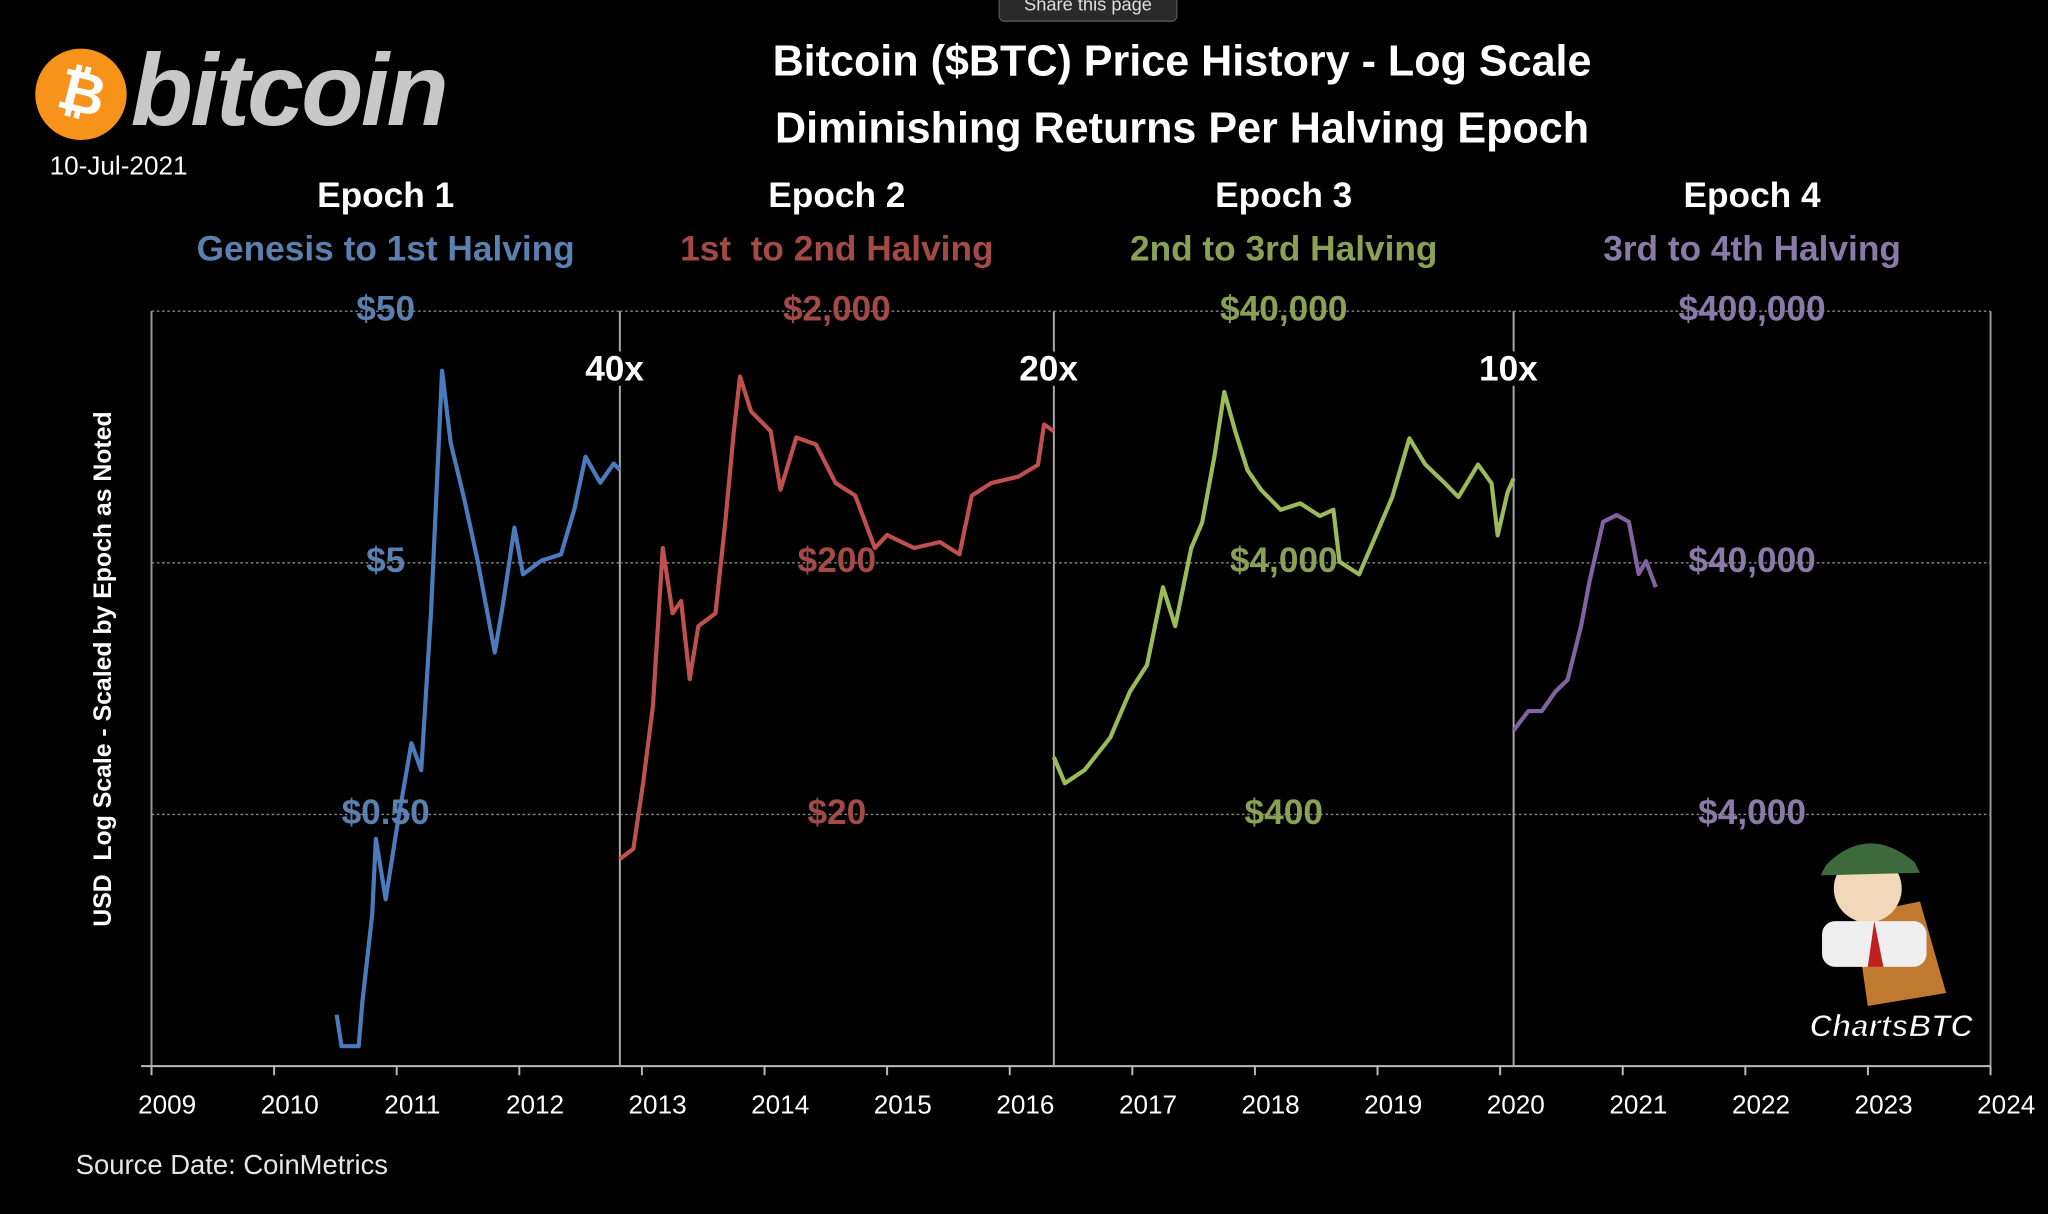  Describe the element at coordinates (1752, 308) in the screenshot. I see `y-tick-label: $400,000` at that location.